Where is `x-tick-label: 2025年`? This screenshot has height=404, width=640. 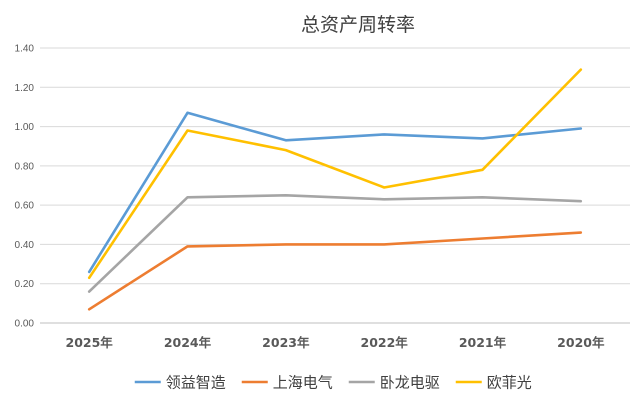
x-tick-label: 2025年 is located at coordinates (90, 342).